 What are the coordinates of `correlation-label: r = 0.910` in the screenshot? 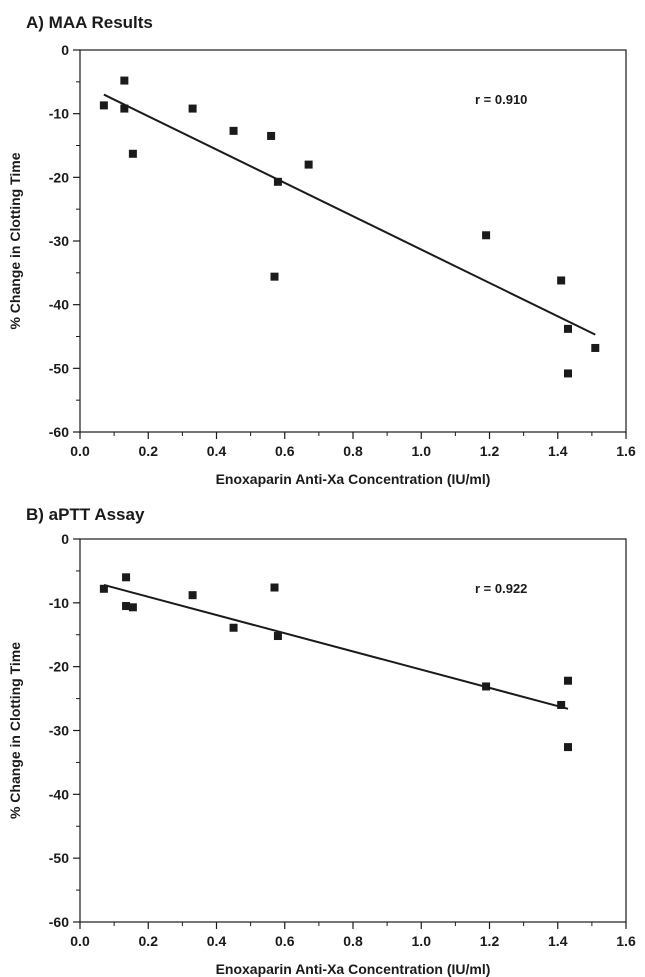 It's located at (501, 99).